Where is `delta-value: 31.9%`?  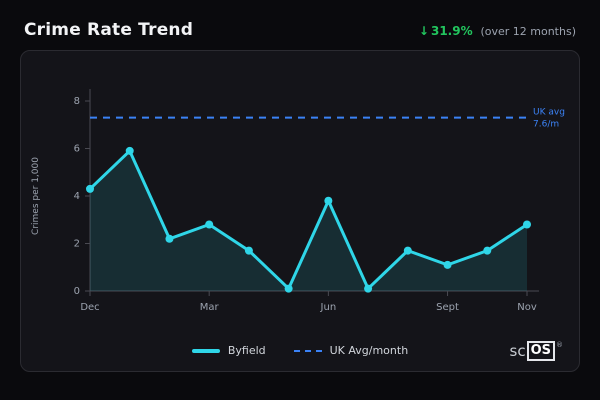
delta-value: 31.9% is located at coordinates (451, 31).